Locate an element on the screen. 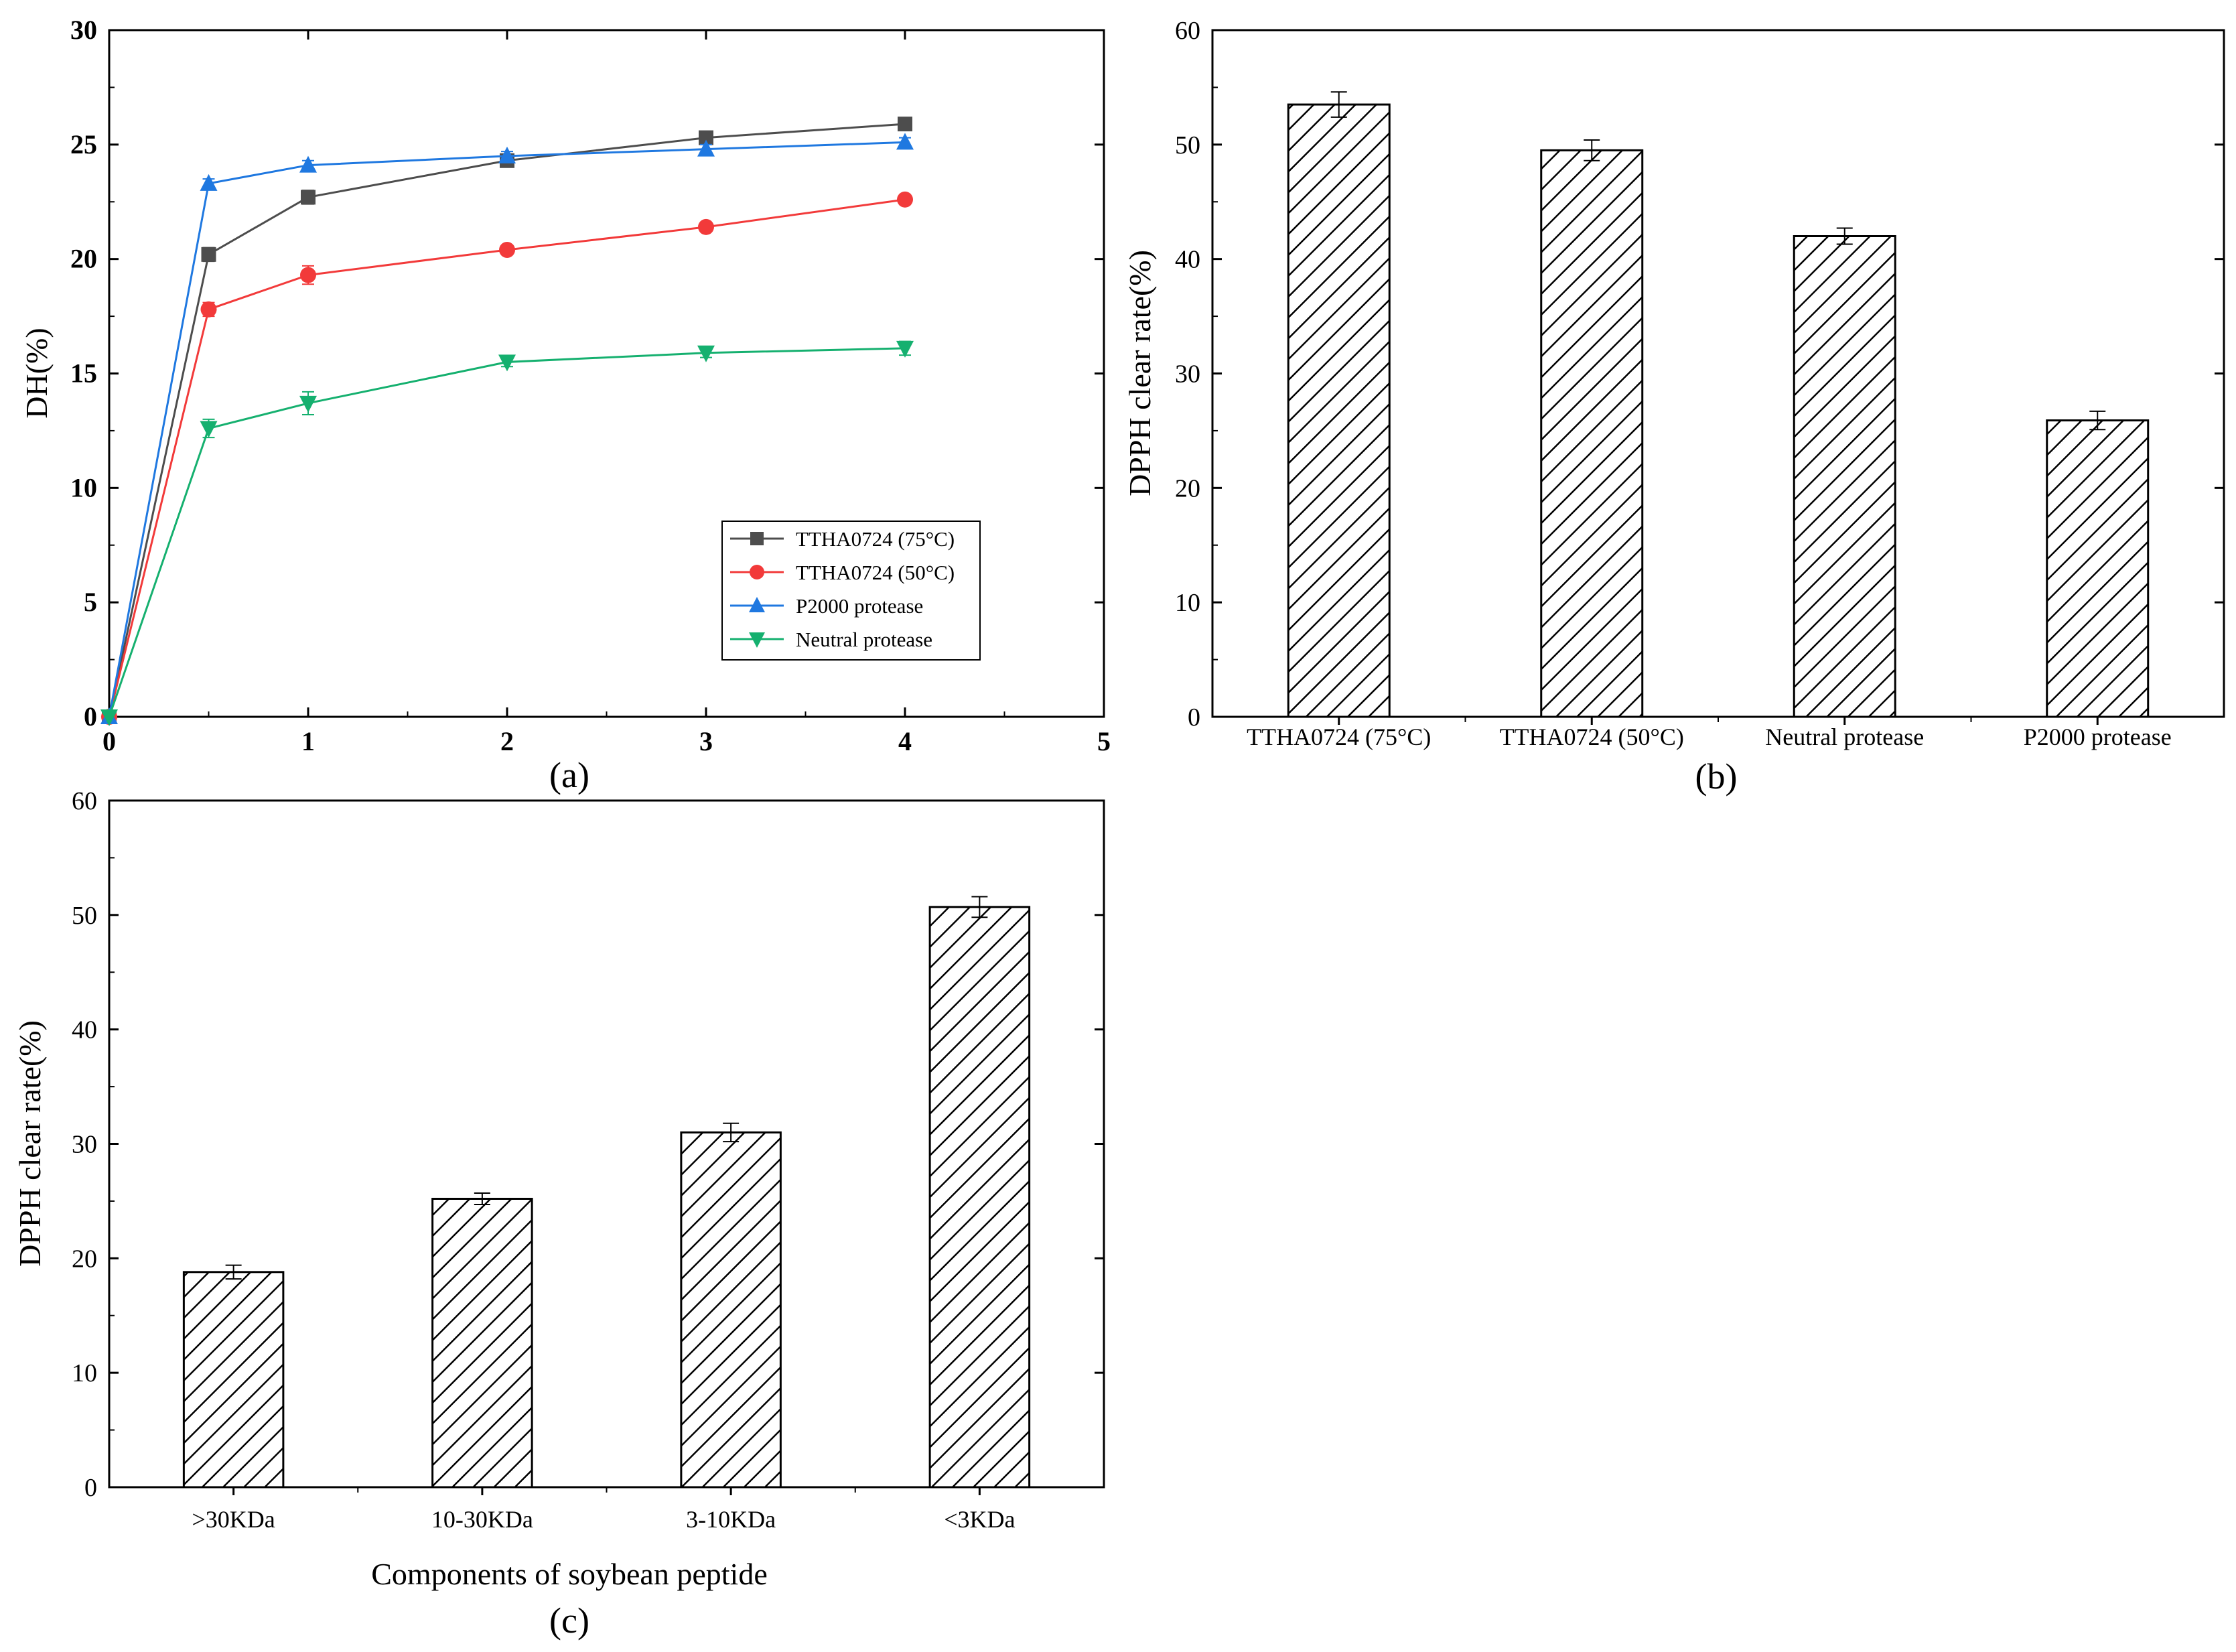  panel-c-label: (c) is located at coordinates (569, 1620).